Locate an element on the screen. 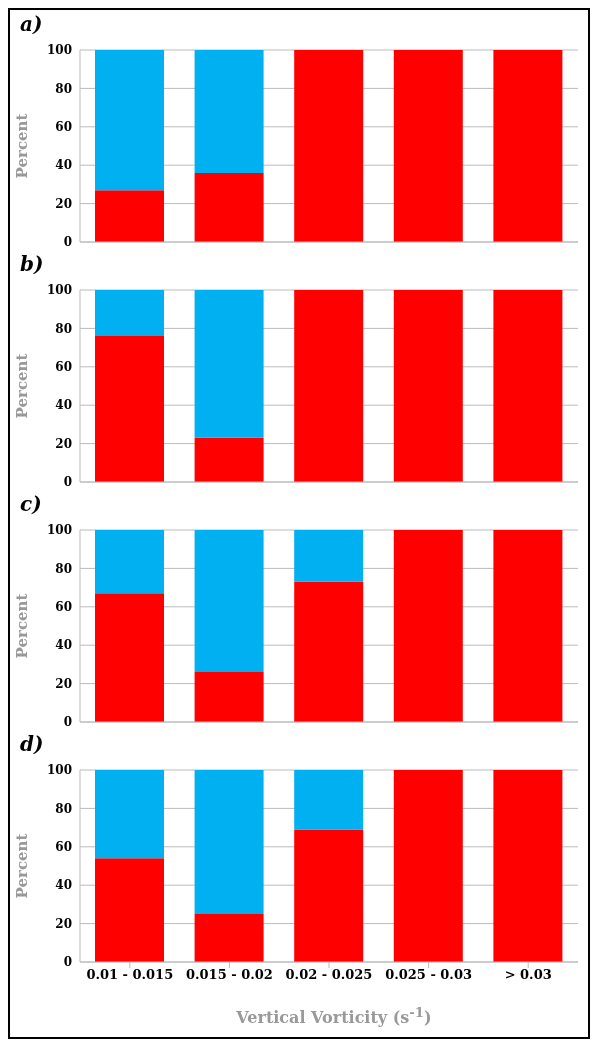 Image resolution: width=596 pixels, height=1055 pixels. chart-title: d) is located at coordinates (32, 744).